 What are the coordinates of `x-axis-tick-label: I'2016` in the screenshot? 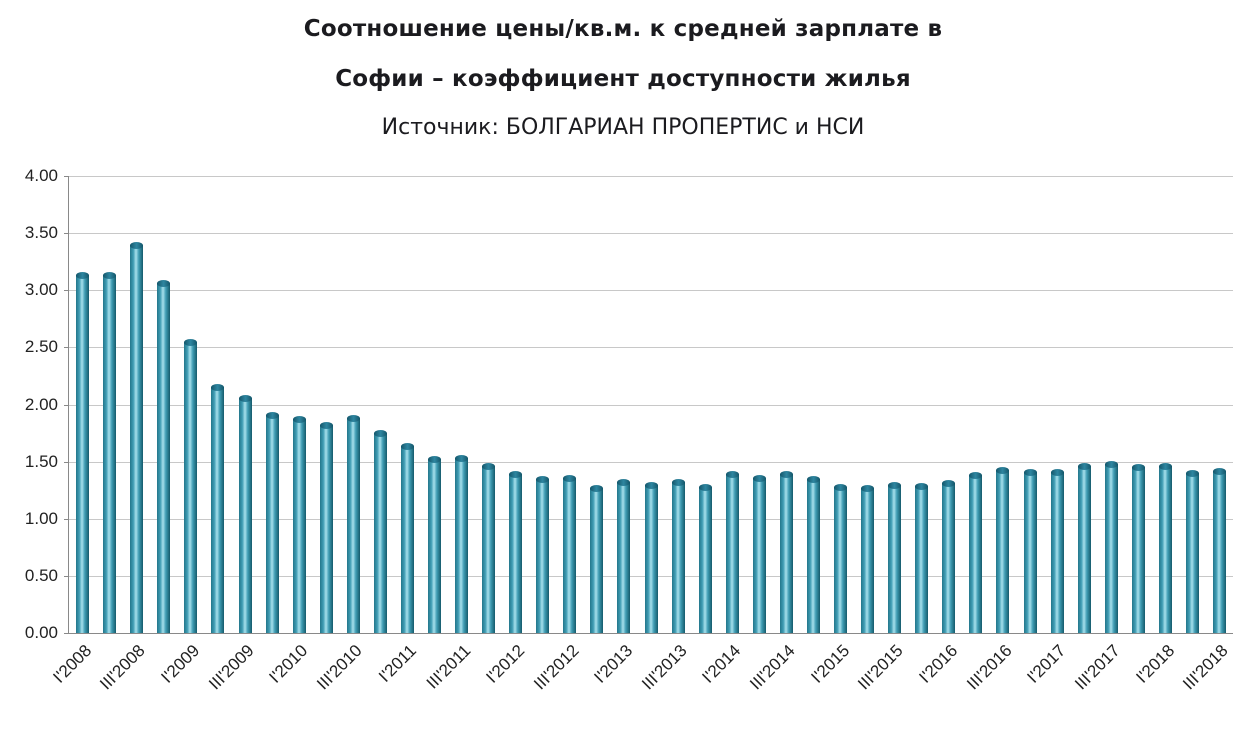 It's located at (938, 664).